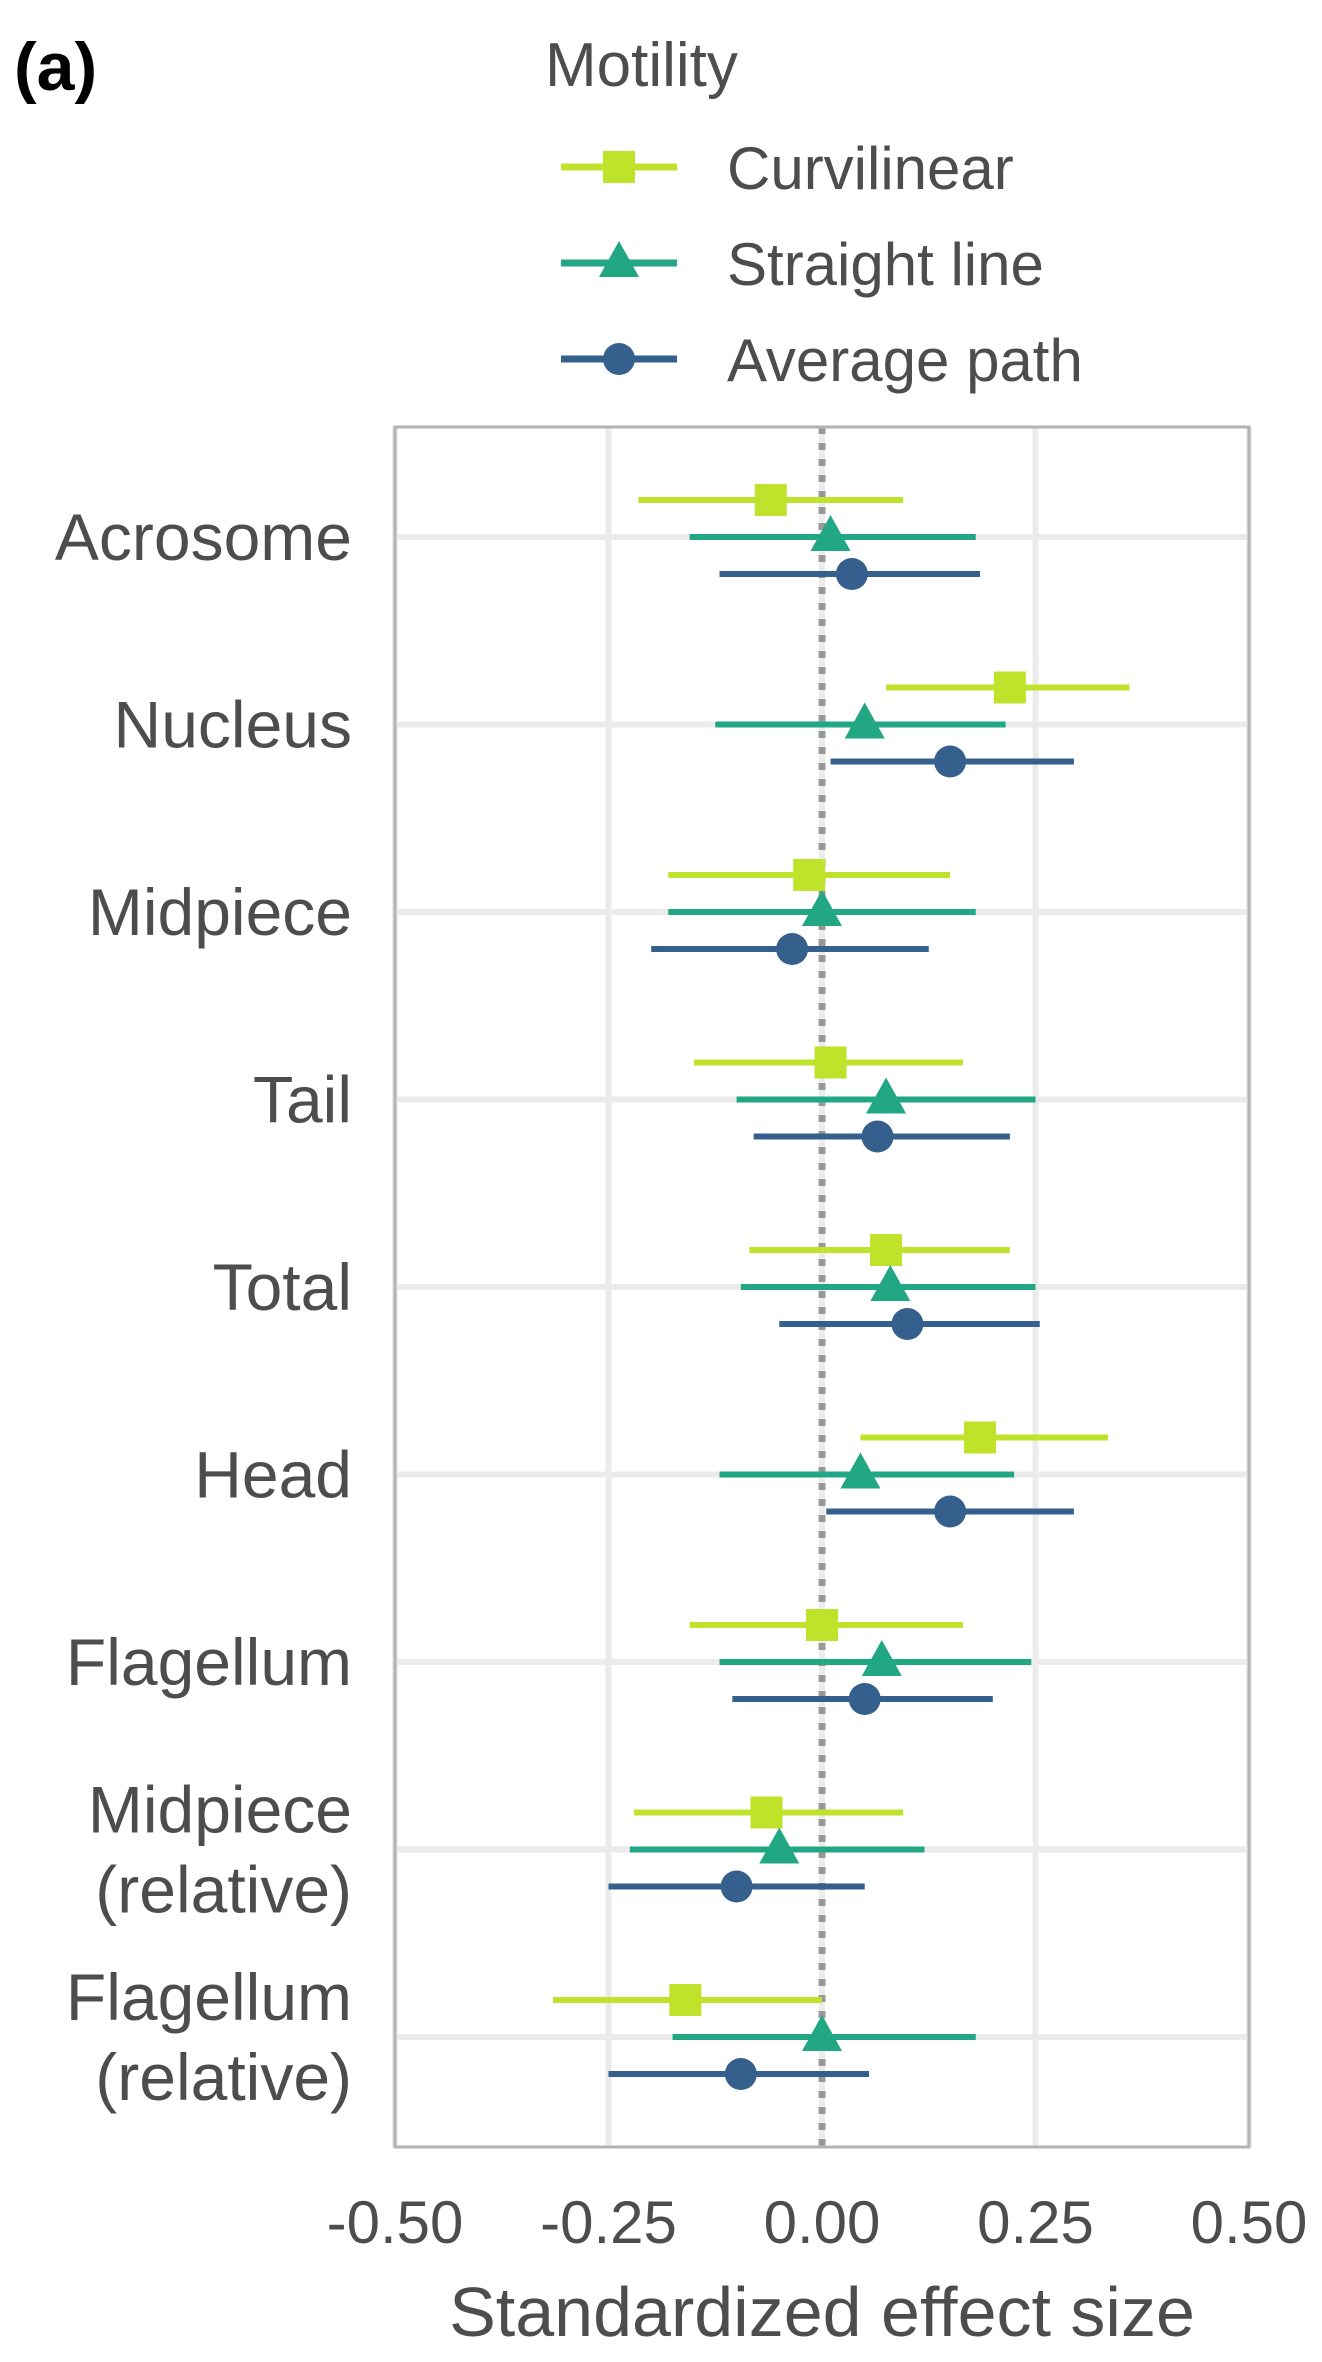 This screenshot has width=1322, height=2362. I want to click on legend-key-square-marker, so click(619, 167).